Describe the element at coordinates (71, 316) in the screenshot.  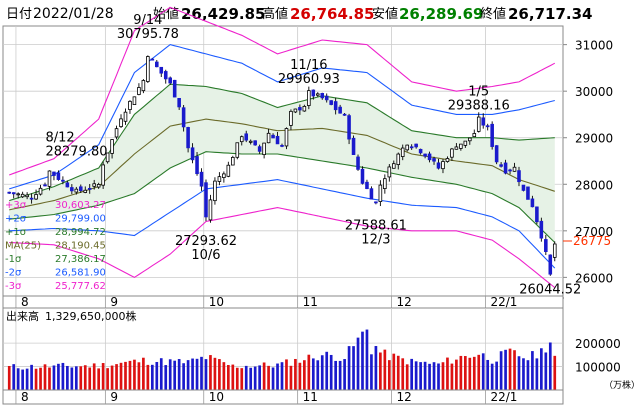
I see `volume-label: 出来高 1,329,650,000株` at that location.